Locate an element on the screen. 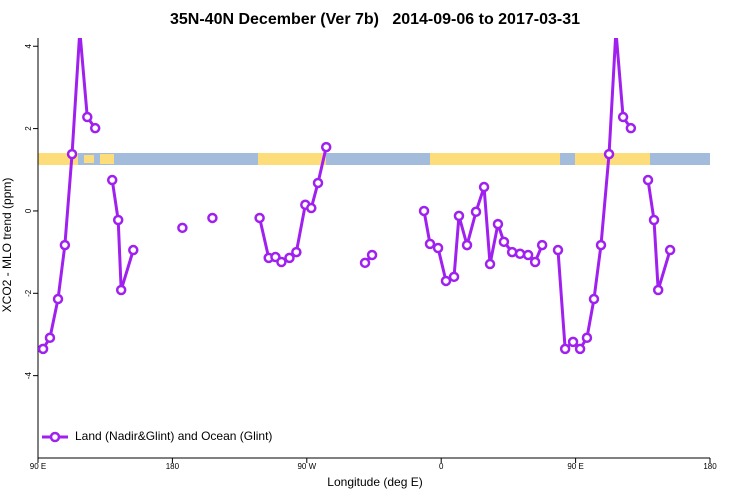 This screenshot has width=750, height=500. legend-marker is located at coordinates (55, 437).